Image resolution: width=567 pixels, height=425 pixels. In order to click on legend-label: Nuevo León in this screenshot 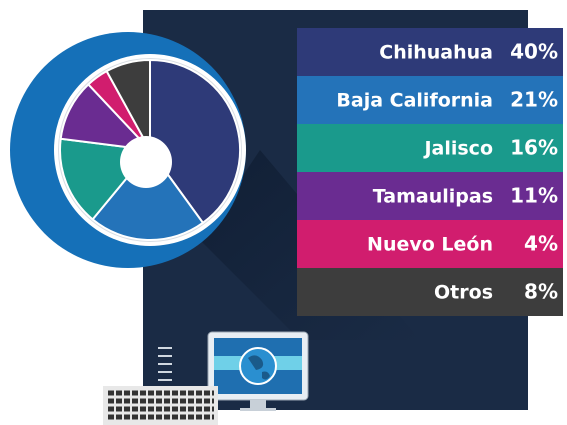, I will do `click(430, 245)`.